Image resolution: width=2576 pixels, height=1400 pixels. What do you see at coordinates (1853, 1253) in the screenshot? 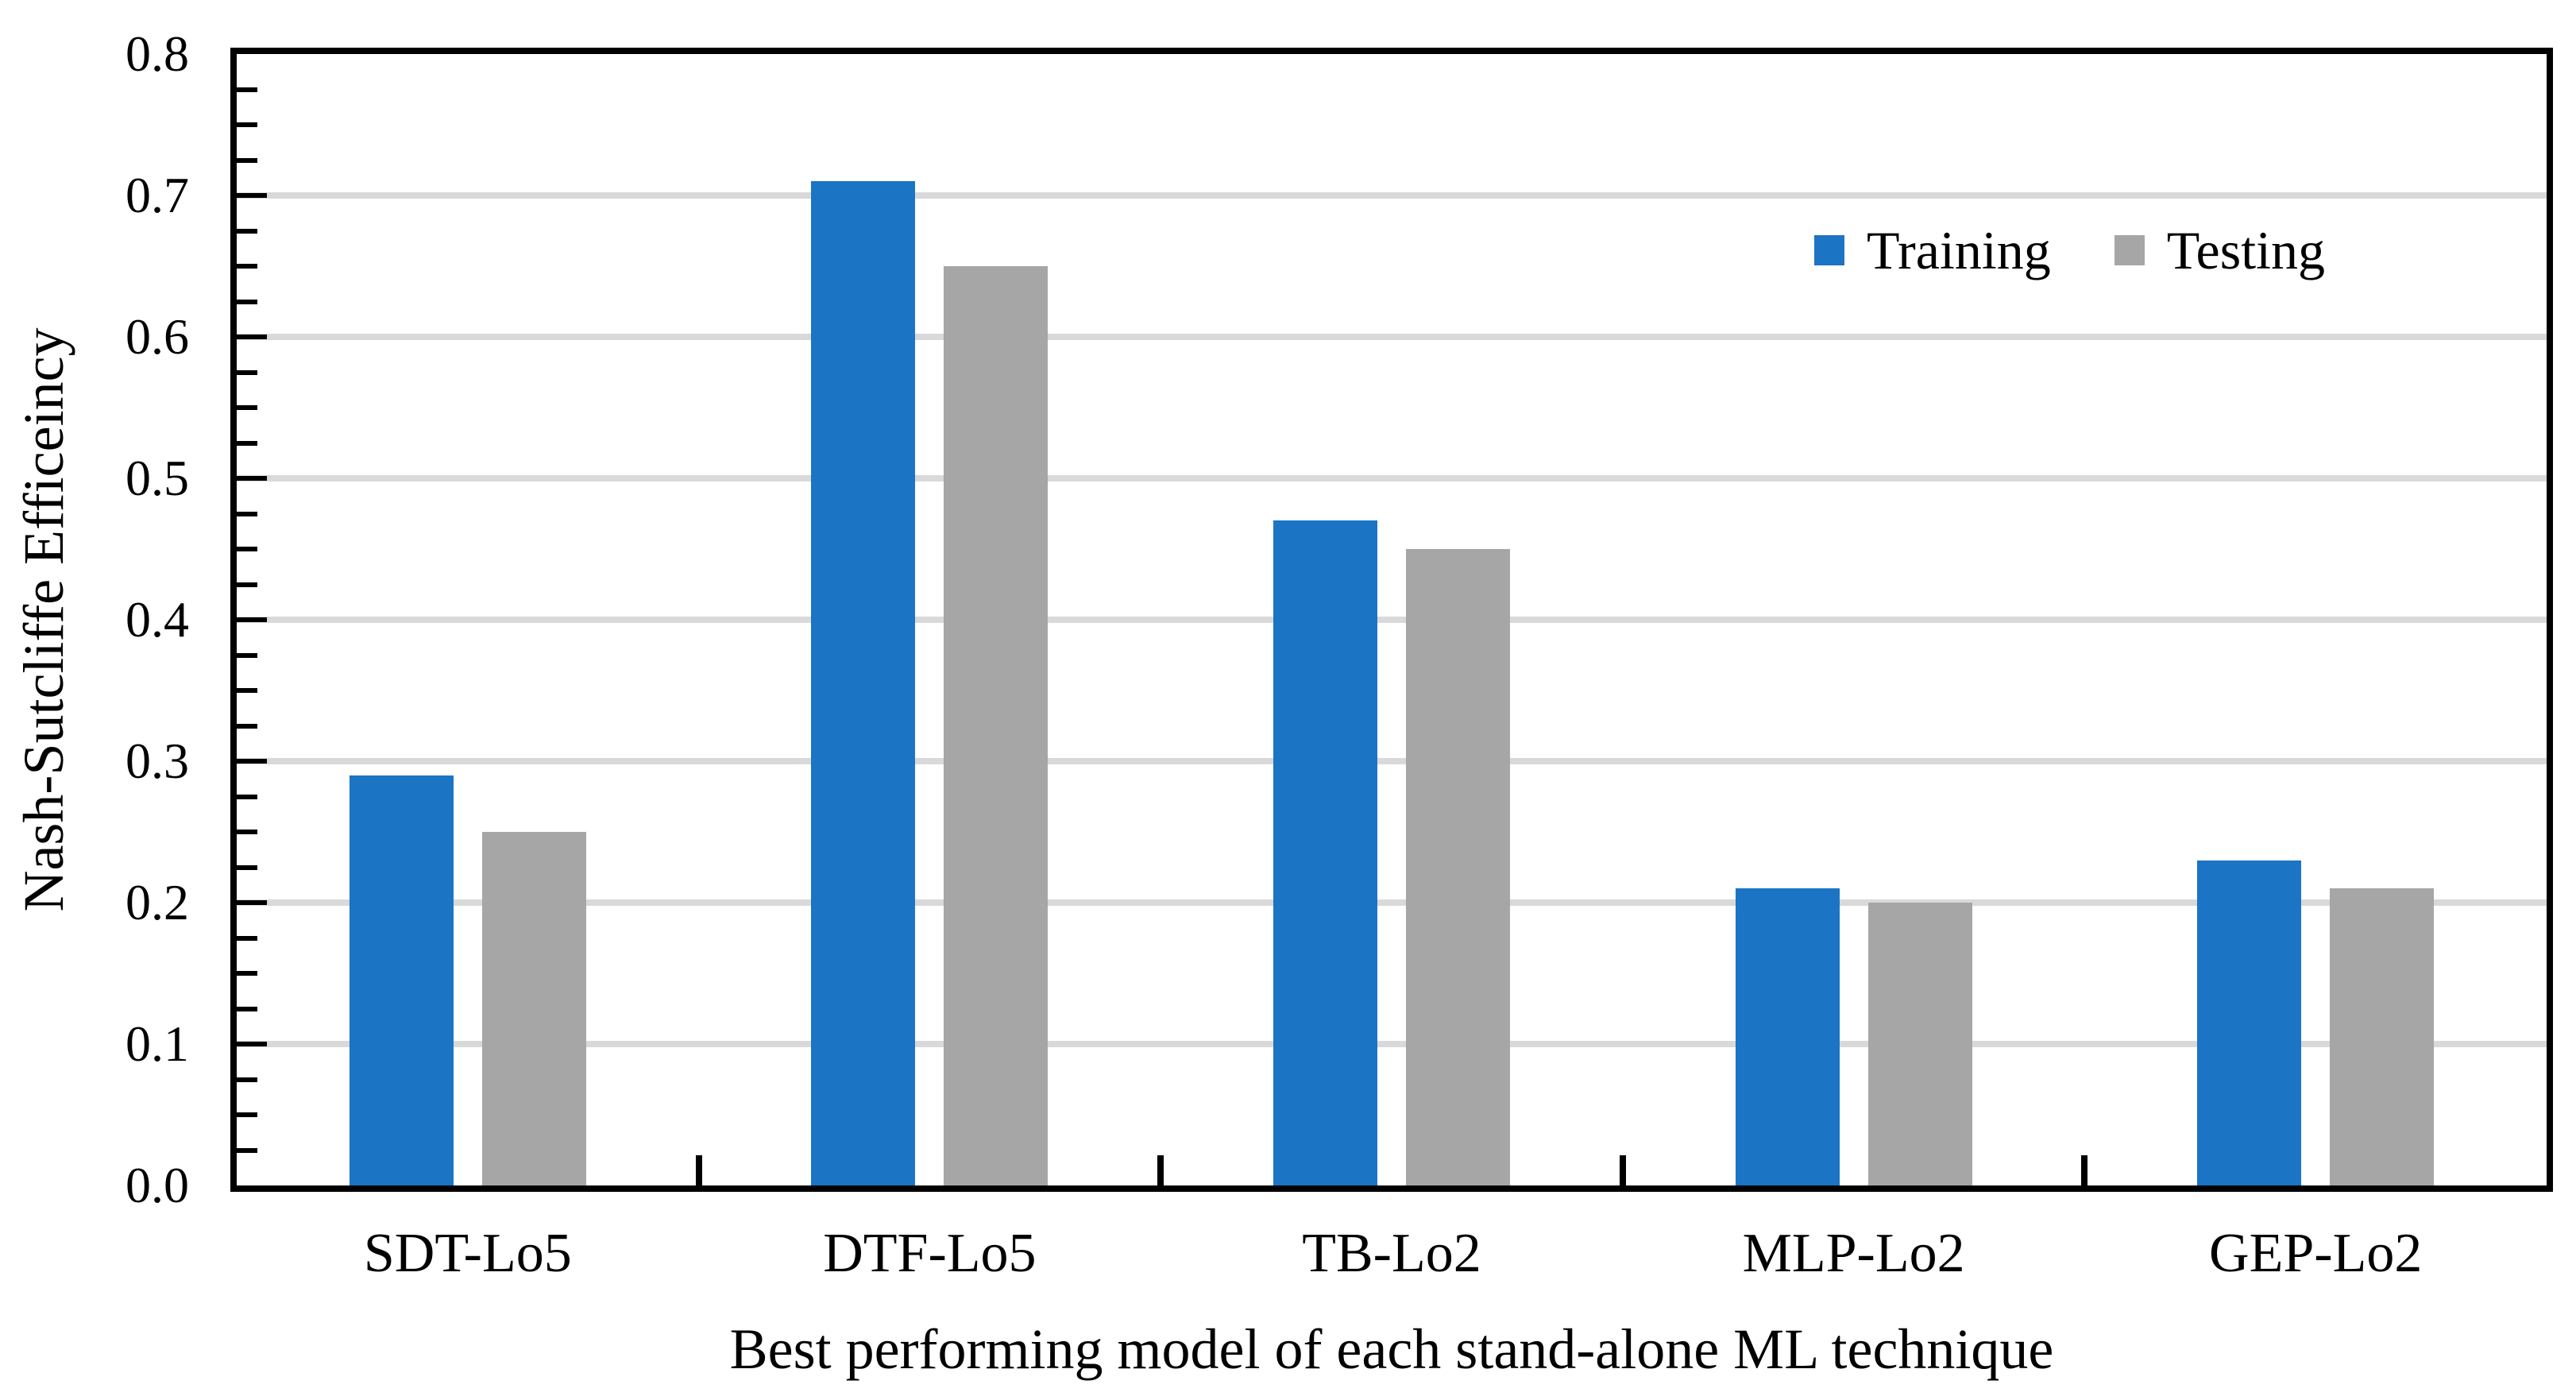
I see `x-category-label: MLP-Lo2` at bounding box center [1853, 1253].